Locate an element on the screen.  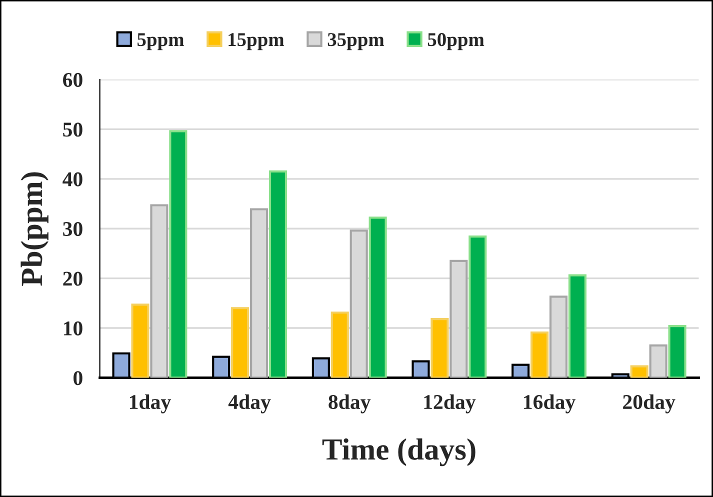
x-tick-label: 8day is located at coordinates (349, 404).